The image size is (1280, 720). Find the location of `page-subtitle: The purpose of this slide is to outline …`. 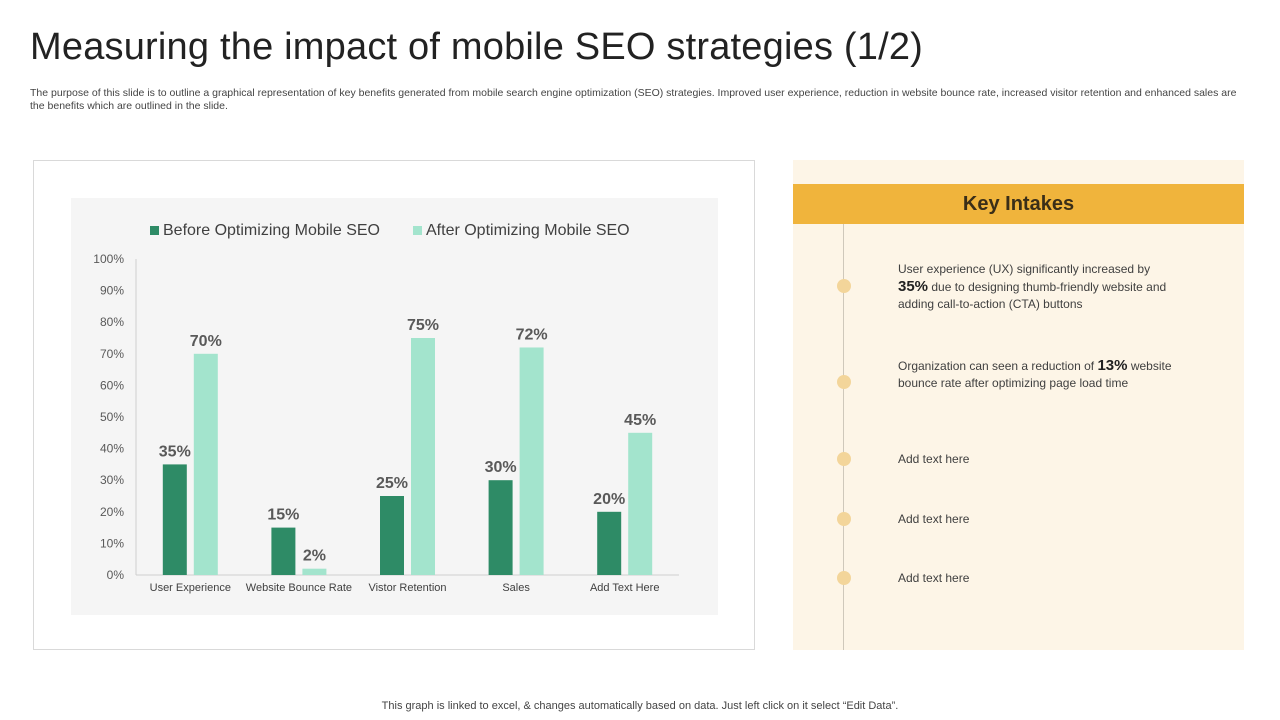

page-subtitle: The purpose of this slide is to outline … is located at coordinates (633, 99).